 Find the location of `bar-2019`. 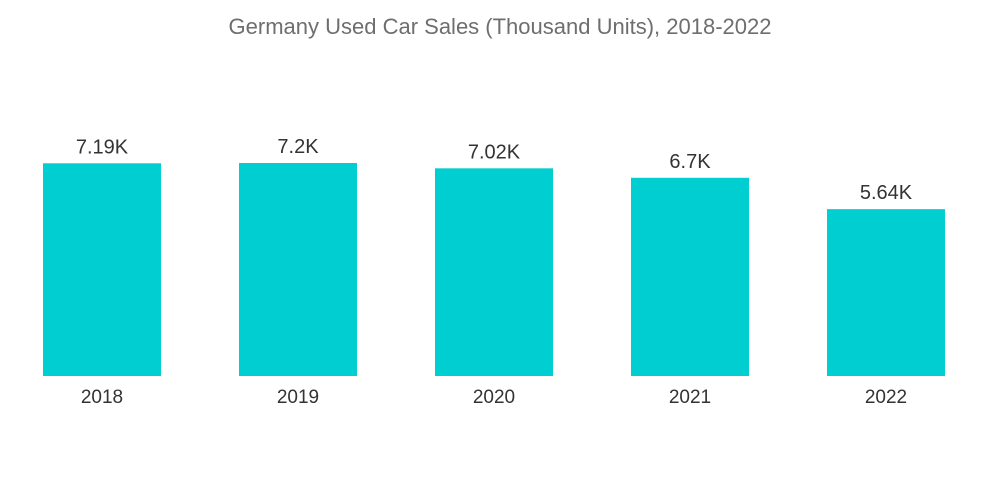

bar-2019 is located at coordinates (298, 269).